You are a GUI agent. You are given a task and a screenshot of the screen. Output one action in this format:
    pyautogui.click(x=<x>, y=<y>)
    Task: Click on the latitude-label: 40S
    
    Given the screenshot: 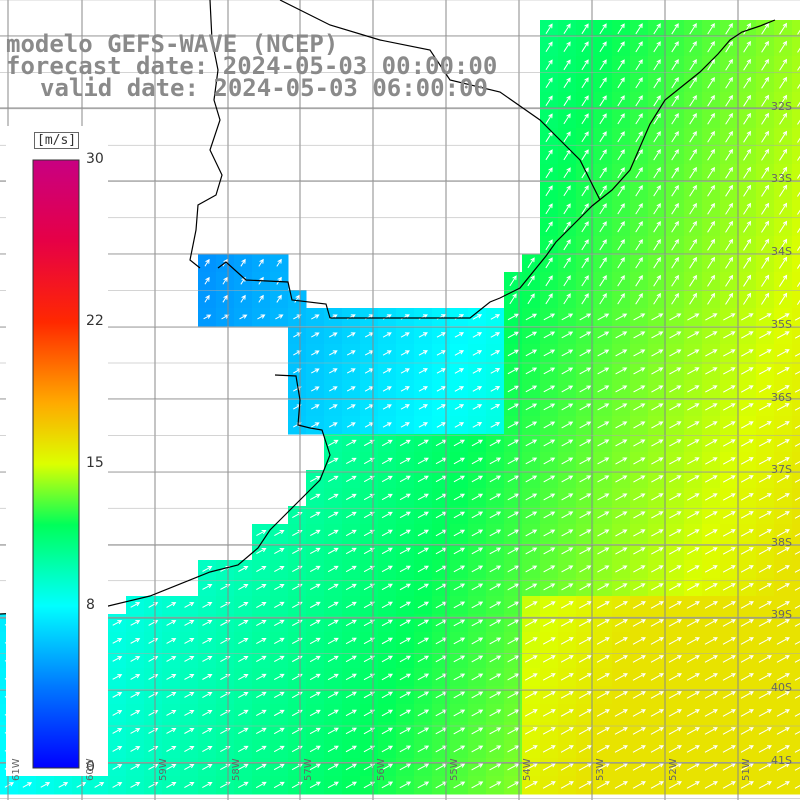 What is the action you would take?
    pyautogui.click(x=781, y=687)
    